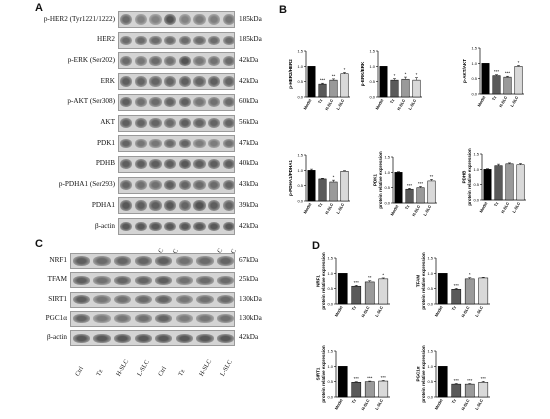 The image size is (550, 419). What do you see at coordinates (463, 177) in the screenshot?
I see `y-axis-label: PDHB` at bounding box center [463, 177].